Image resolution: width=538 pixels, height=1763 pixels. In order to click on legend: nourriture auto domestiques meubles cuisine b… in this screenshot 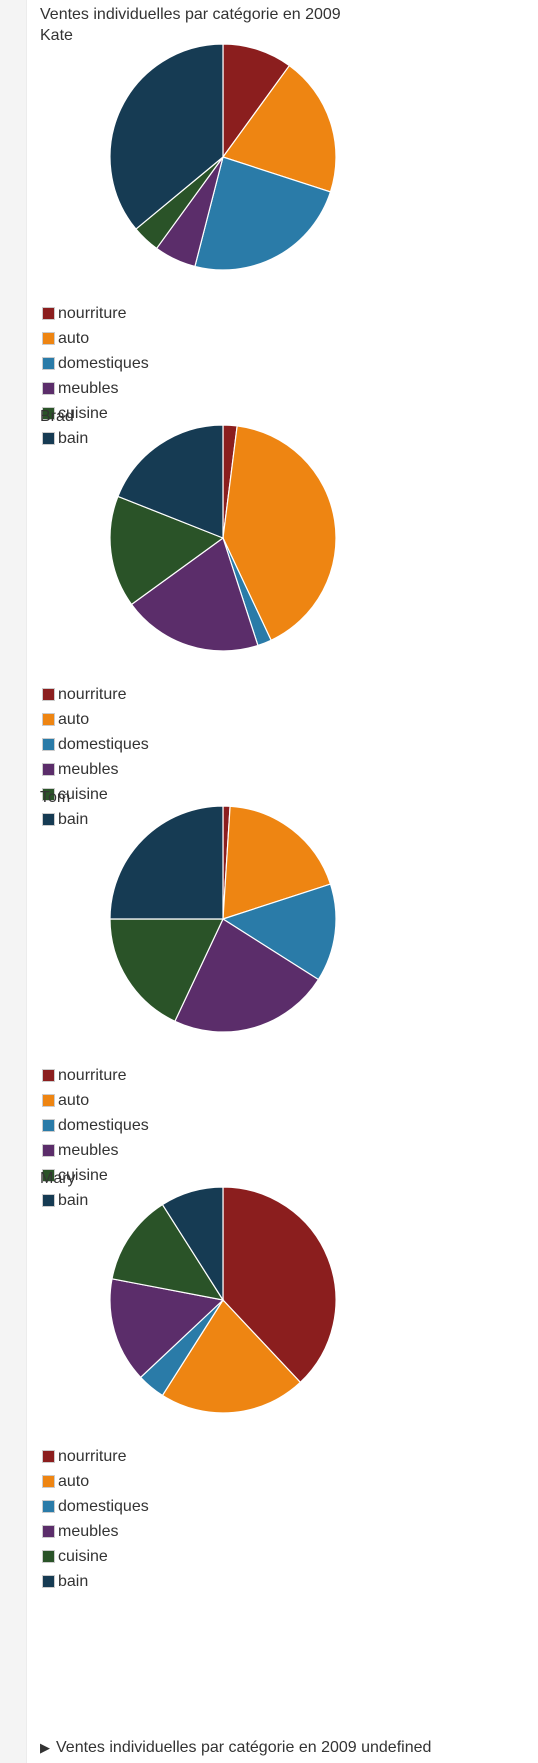, I will do `click(95, 1519)`.